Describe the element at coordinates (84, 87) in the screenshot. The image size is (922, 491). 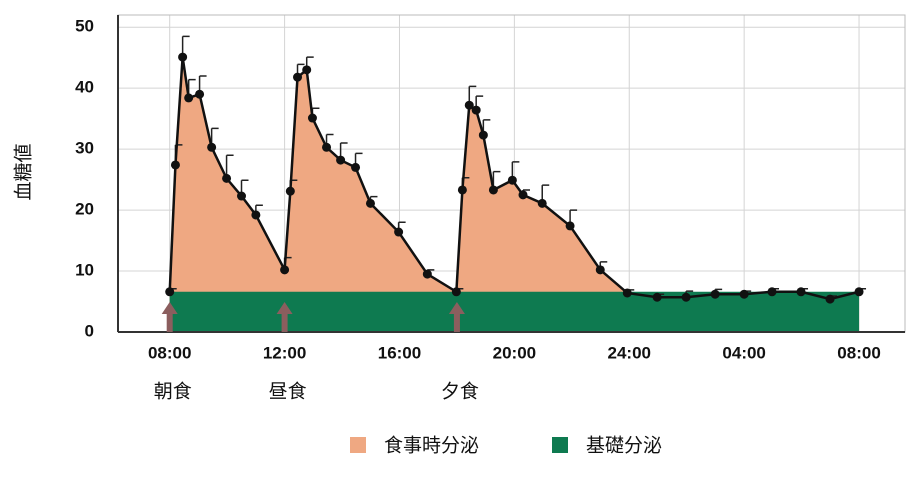
I see `y-tick-label: 40` at that location.